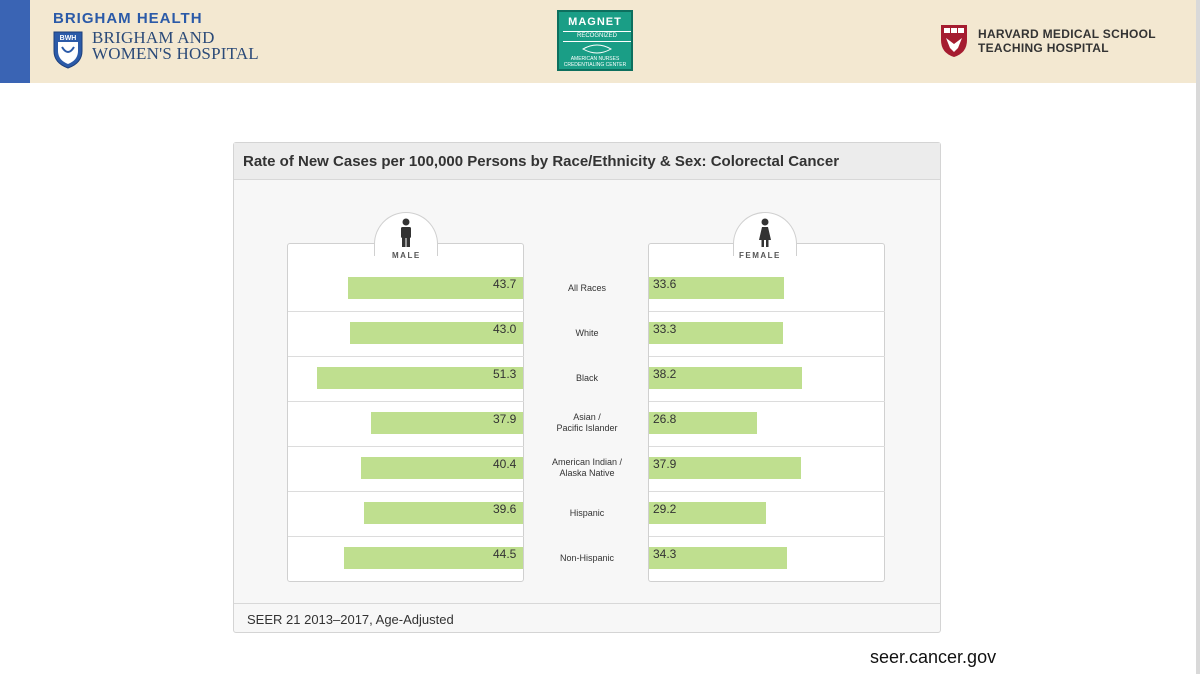 The width and height of the screenshot is (1200, 674). I want to click on female-icon-bubble, so click(765, 235).